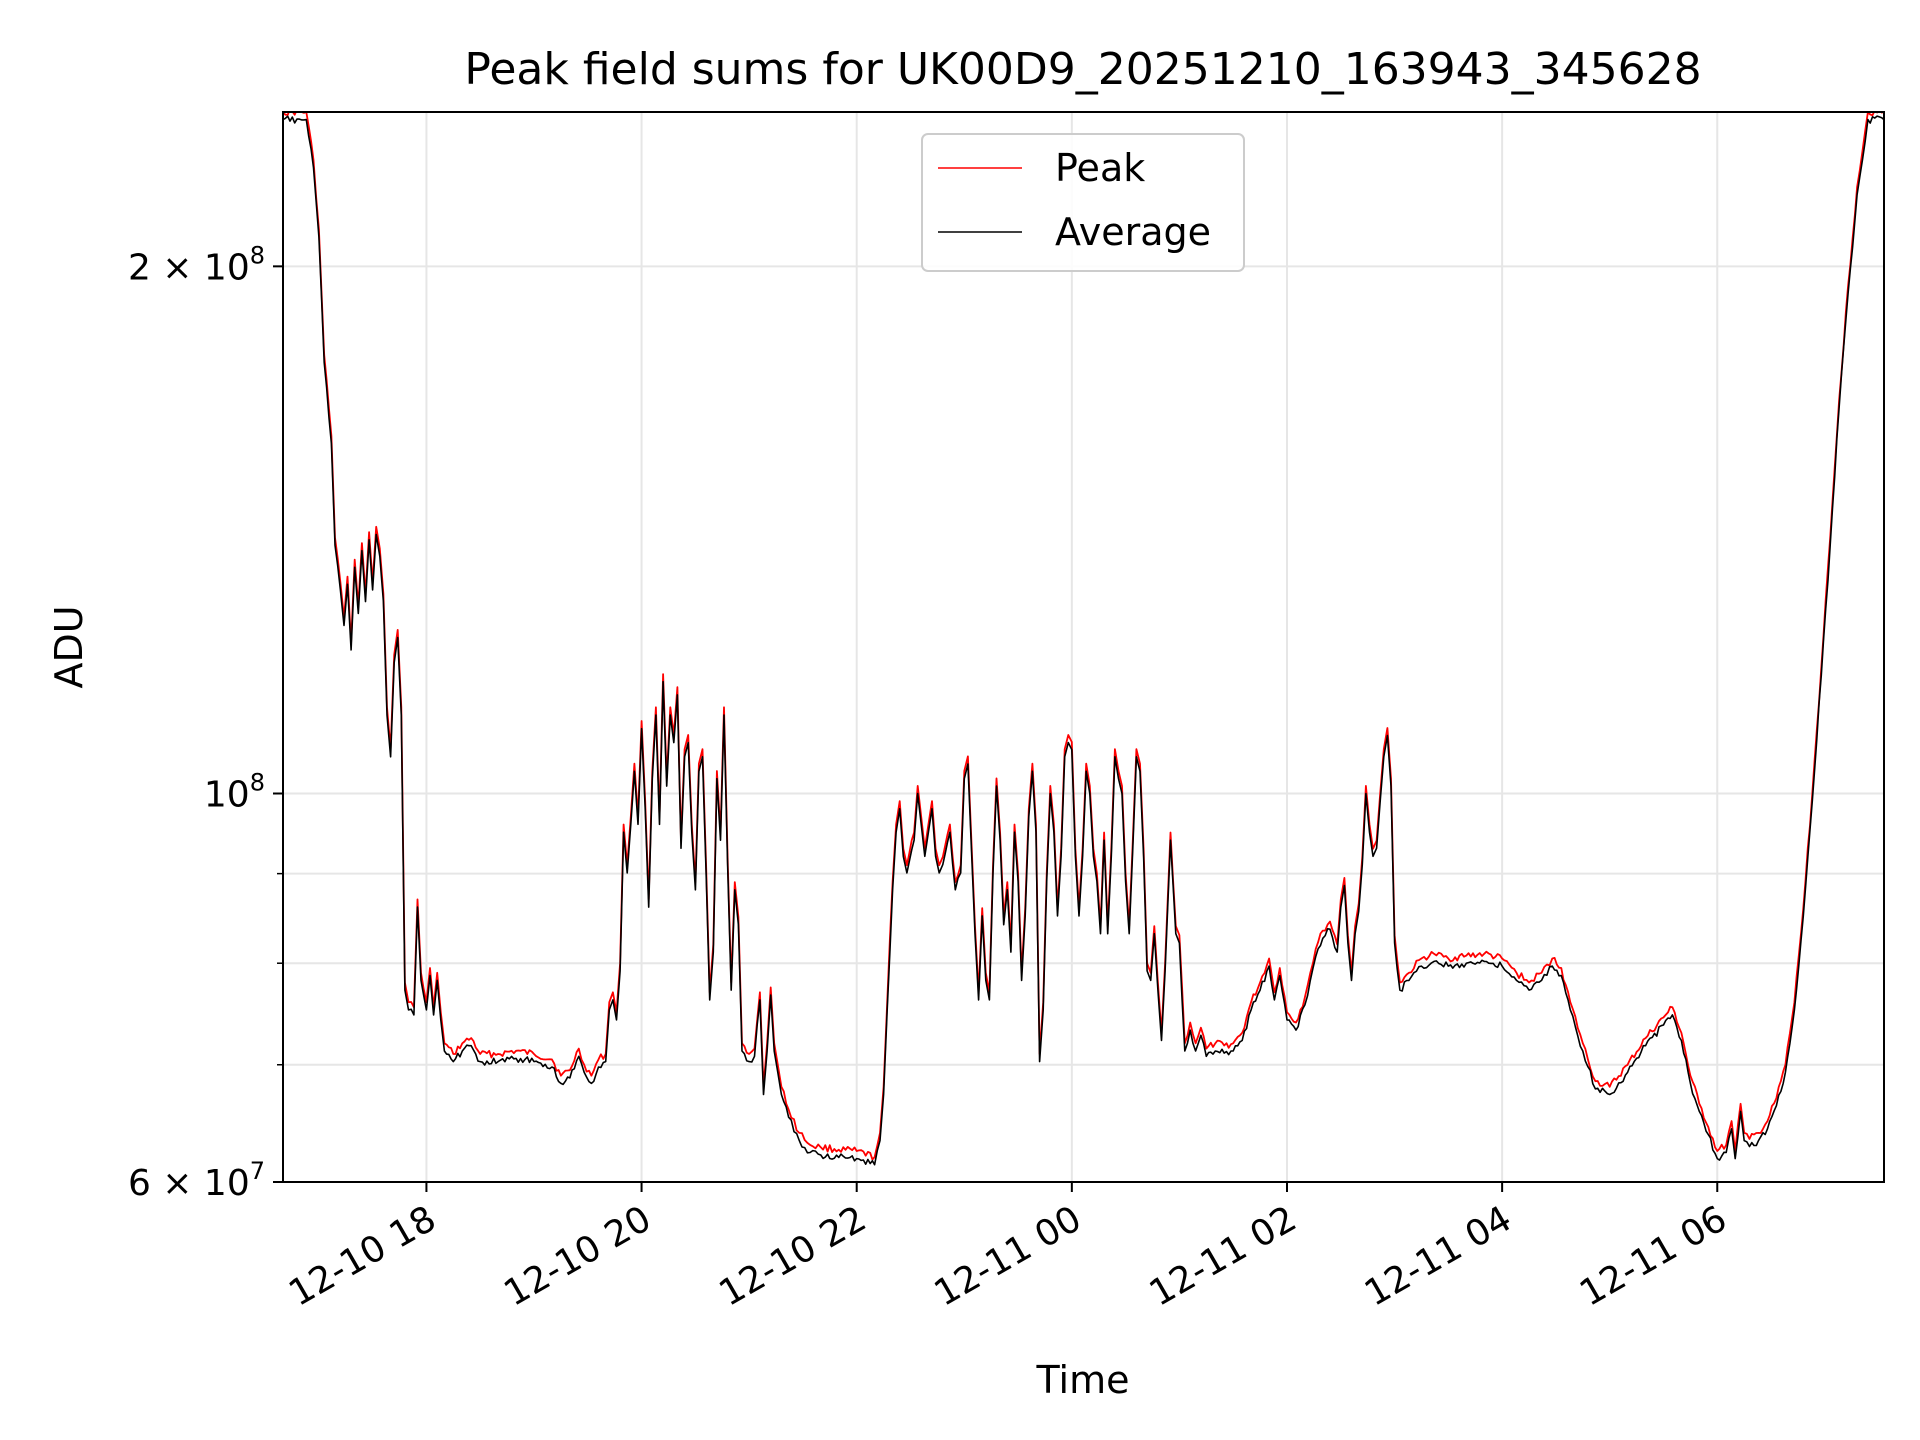 This screenshot has width=1920, height=1440. What do you see at coordinates (205, 722) in the screenshot?
I see `y-axis: 6 × 107 108 2 × 108` at bounding box center [205, 722].